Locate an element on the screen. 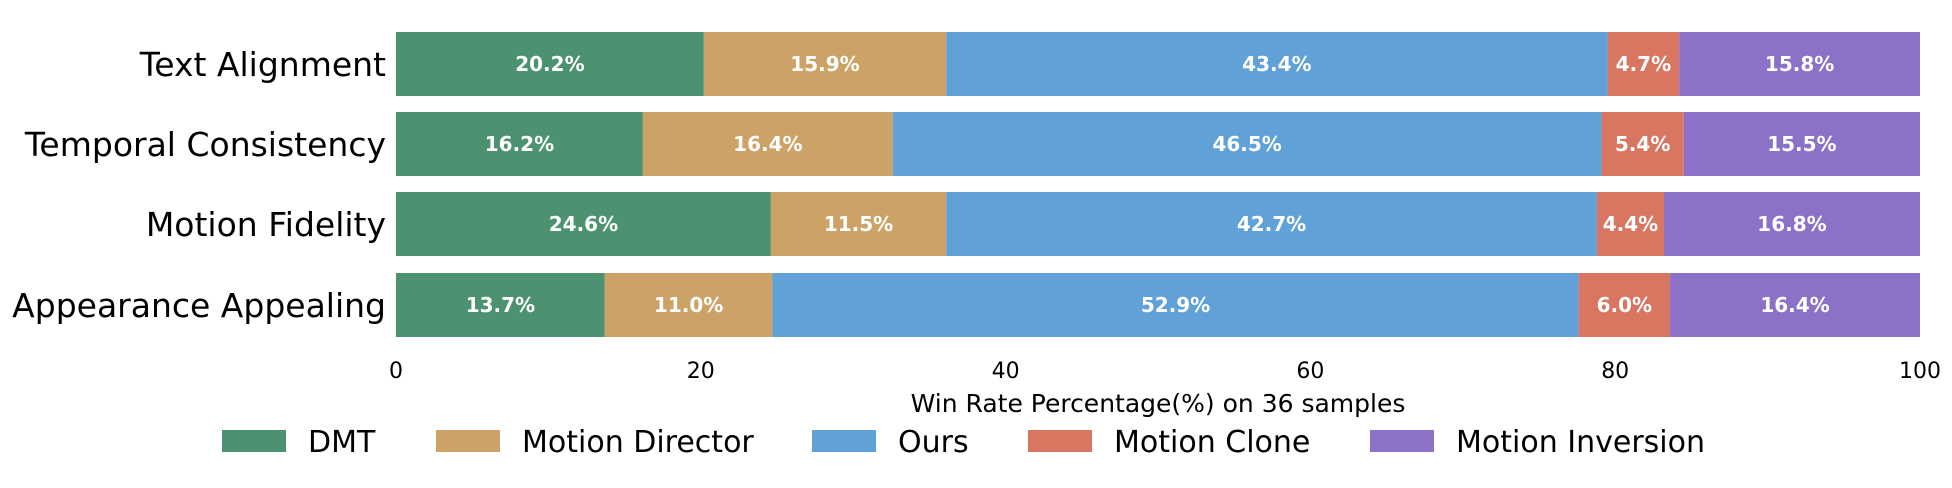 The width and height of the screenshot is (1952, 488). data-label: 4.4% is located at coordinates (1630, 224).